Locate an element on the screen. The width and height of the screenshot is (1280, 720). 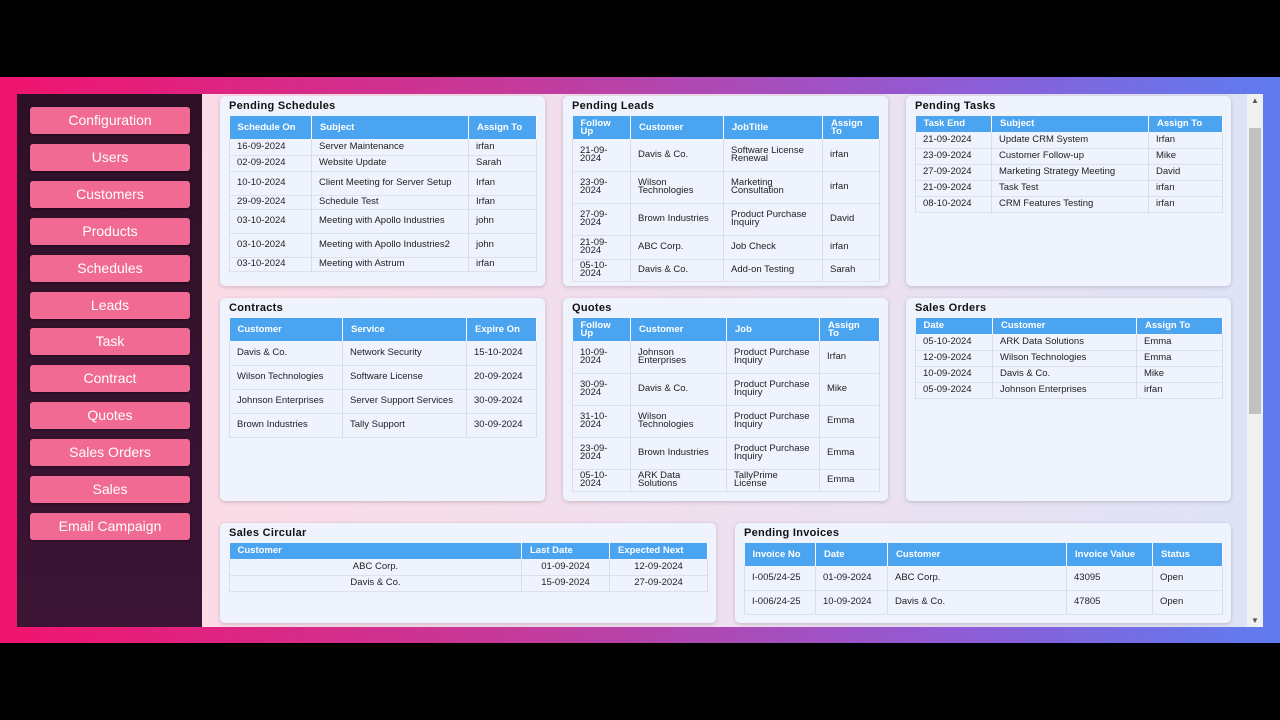
sidebar-item-products: Products is located at coordinates (110, 231).